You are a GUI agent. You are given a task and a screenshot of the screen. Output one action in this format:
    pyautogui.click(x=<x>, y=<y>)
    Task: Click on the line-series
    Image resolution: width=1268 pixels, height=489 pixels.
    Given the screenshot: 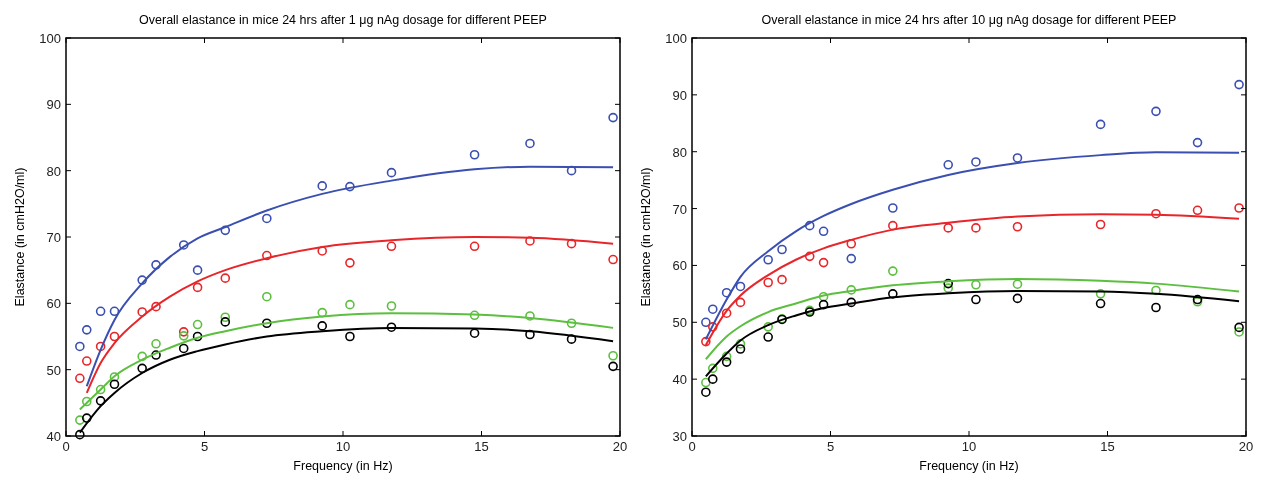 What is the action you would take?
    pyautogui.click(x=350, y=315)
    